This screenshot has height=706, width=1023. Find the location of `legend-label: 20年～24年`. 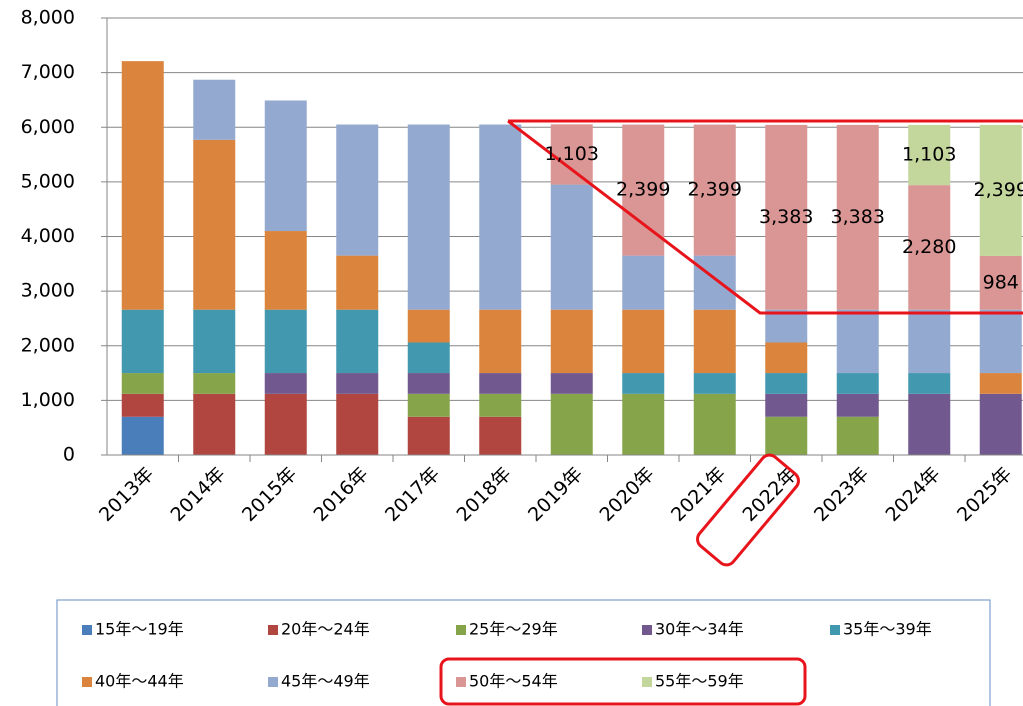

legend-label: 20年～24年 is located at coordinates (325, 629).